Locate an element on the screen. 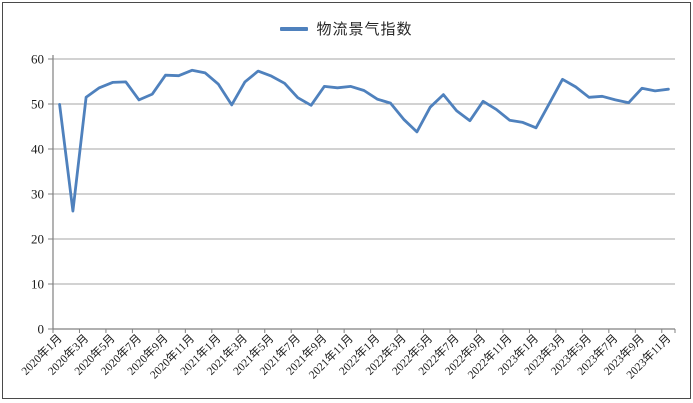  y-axis-label: 50 is located at coordinates (37, 104).